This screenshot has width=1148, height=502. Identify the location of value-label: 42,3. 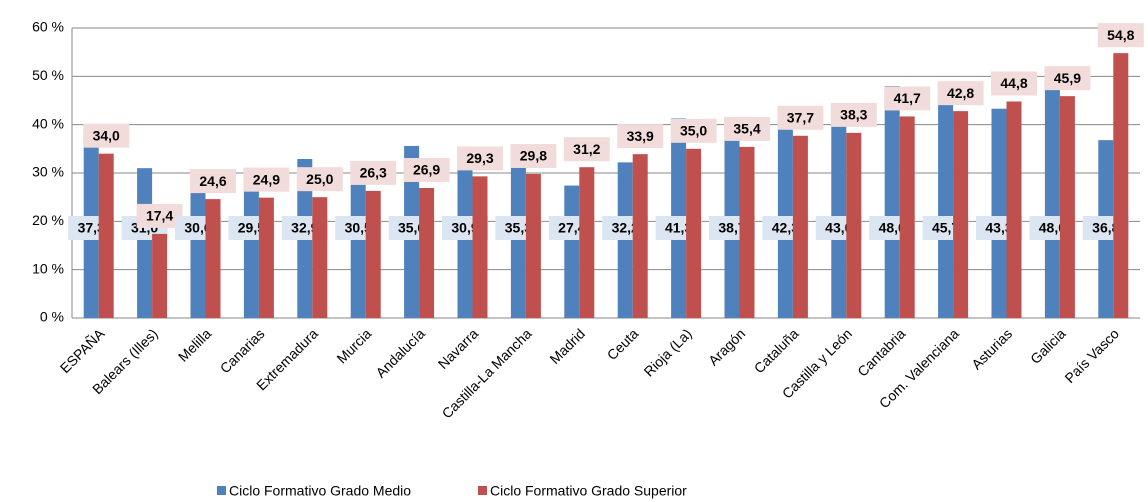
(785, 228).